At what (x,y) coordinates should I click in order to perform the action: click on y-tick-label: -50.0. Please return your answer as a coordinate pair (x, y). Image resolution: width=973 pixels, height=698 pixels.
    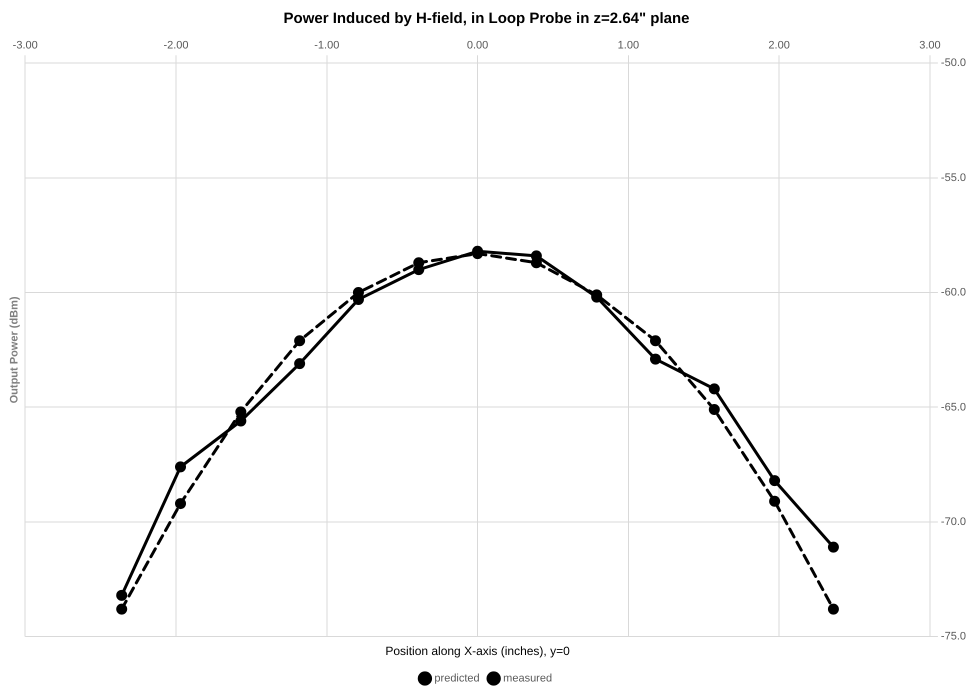
    Looking at the image, I should click on (953, 63).